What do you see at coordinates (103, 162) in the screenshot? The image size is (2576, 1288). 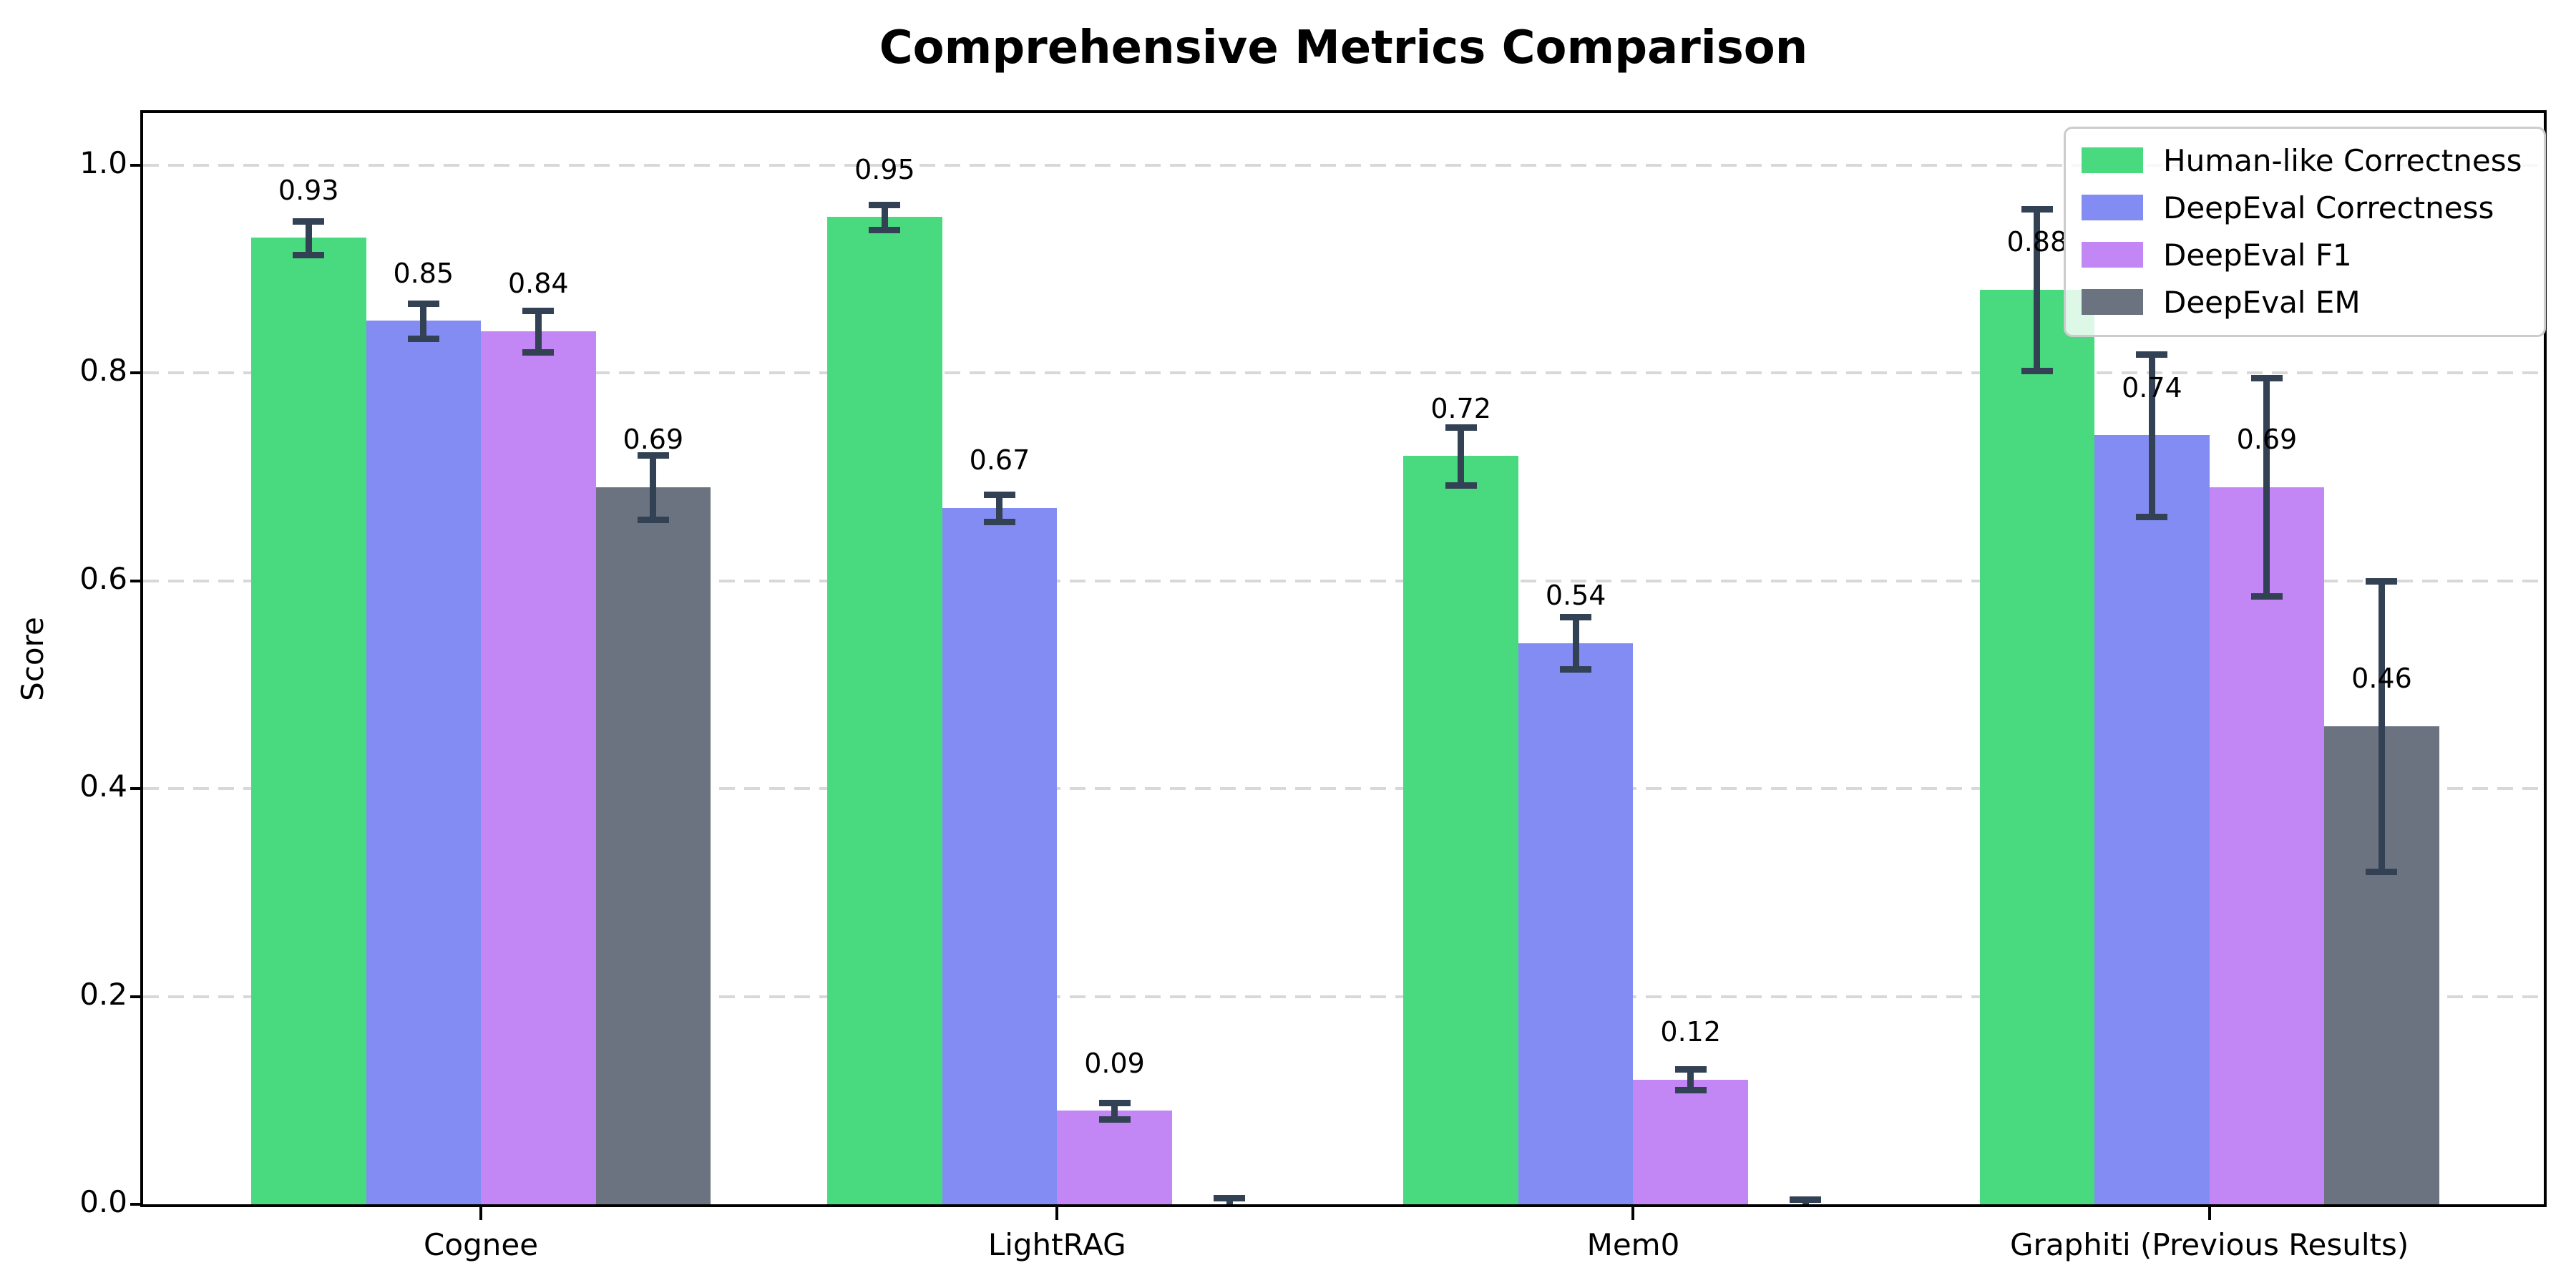 I see `y-tick-label: 1.0` at bounding box center [103, 162].